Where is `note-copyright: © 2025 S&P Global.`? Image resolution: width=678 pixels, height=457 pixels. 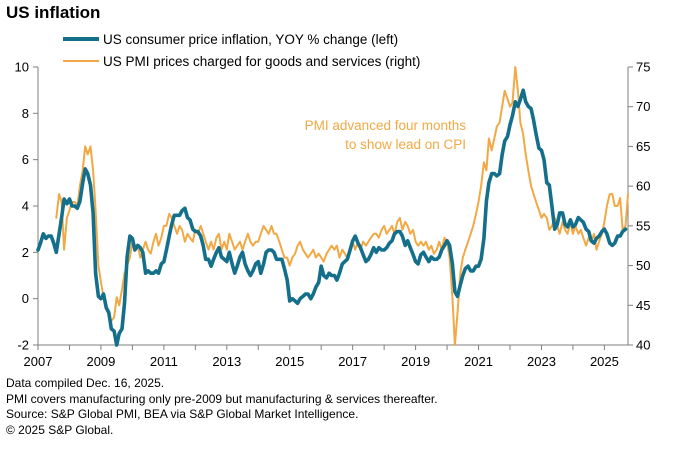 note-copyright: © 2025 S&P Global. is located at coordinates (60, 429).